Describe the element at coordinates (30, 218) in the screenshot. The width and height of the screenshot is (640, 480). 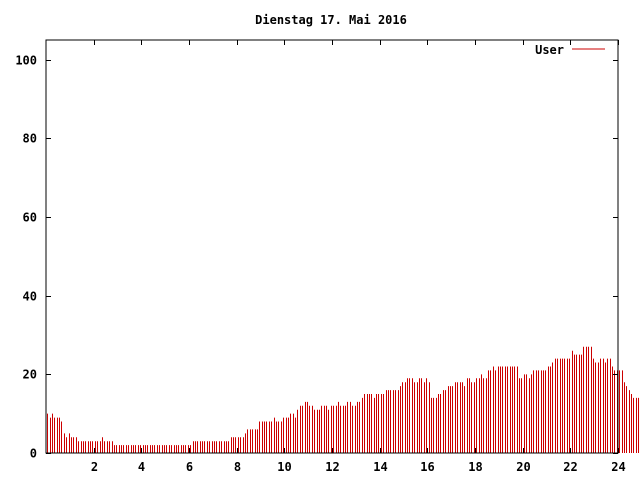
I see `y-tick-label: 60` at that location.